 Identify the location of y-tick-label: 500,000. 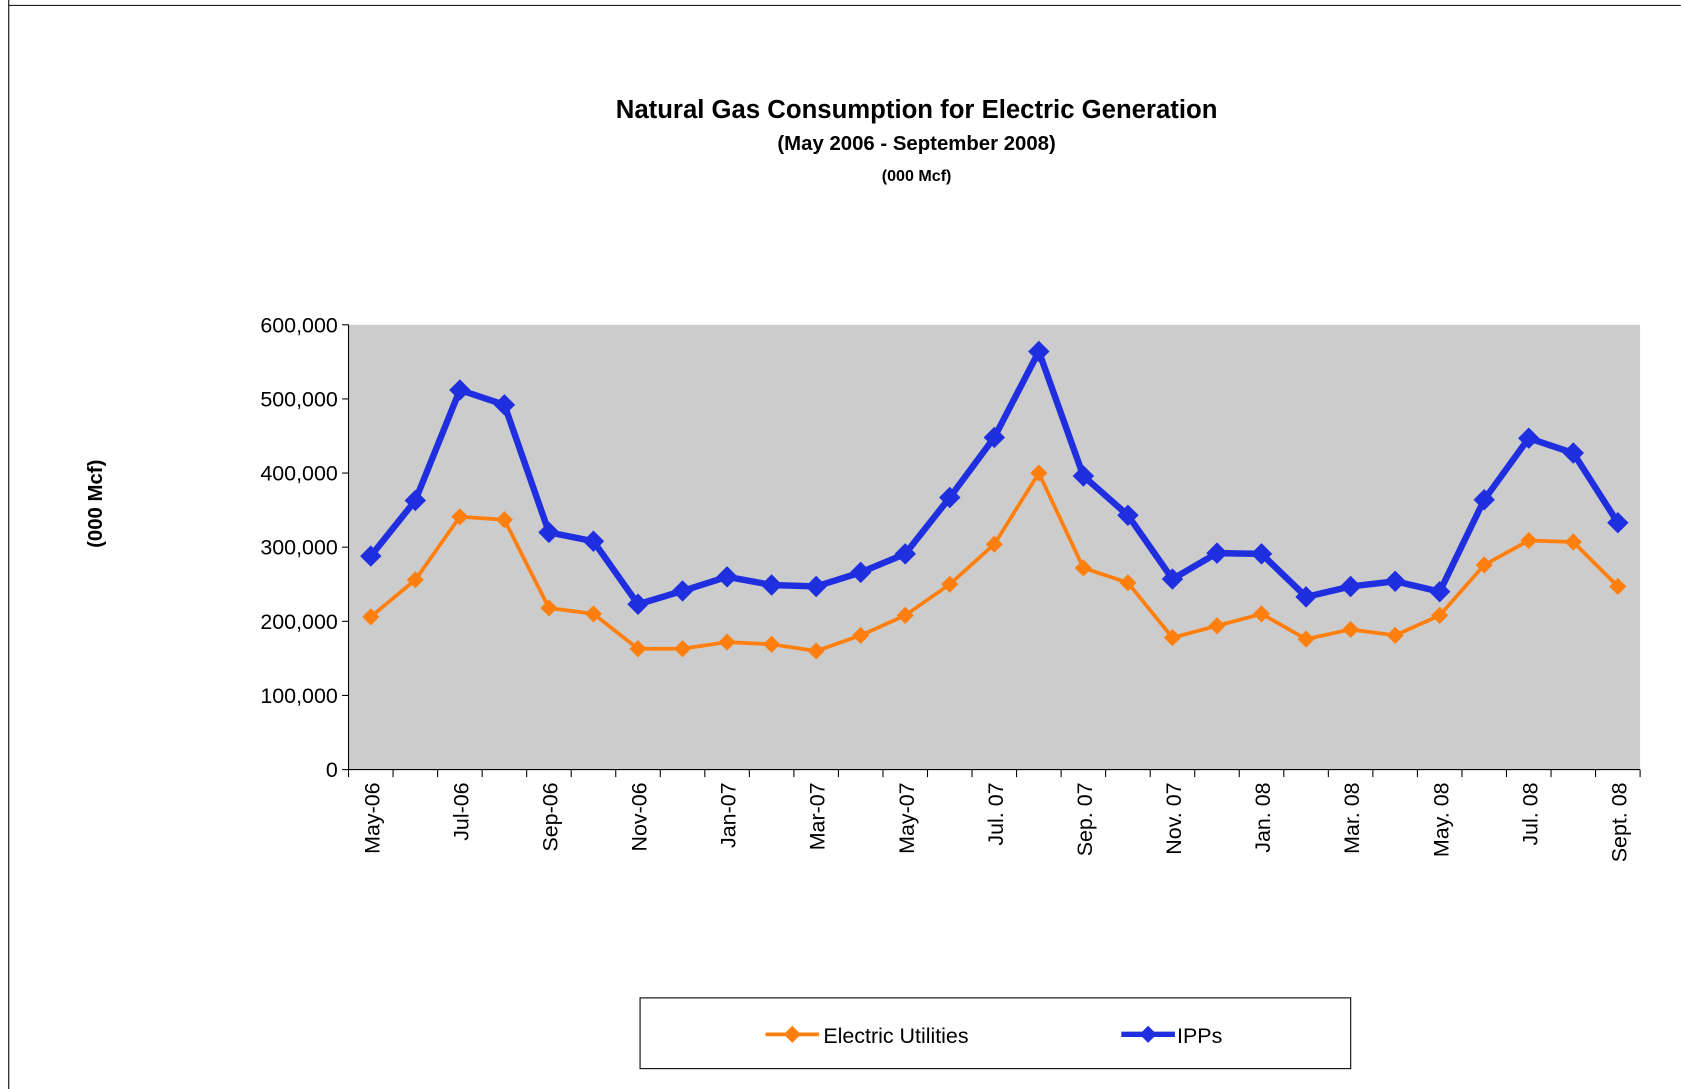
(299, 399).